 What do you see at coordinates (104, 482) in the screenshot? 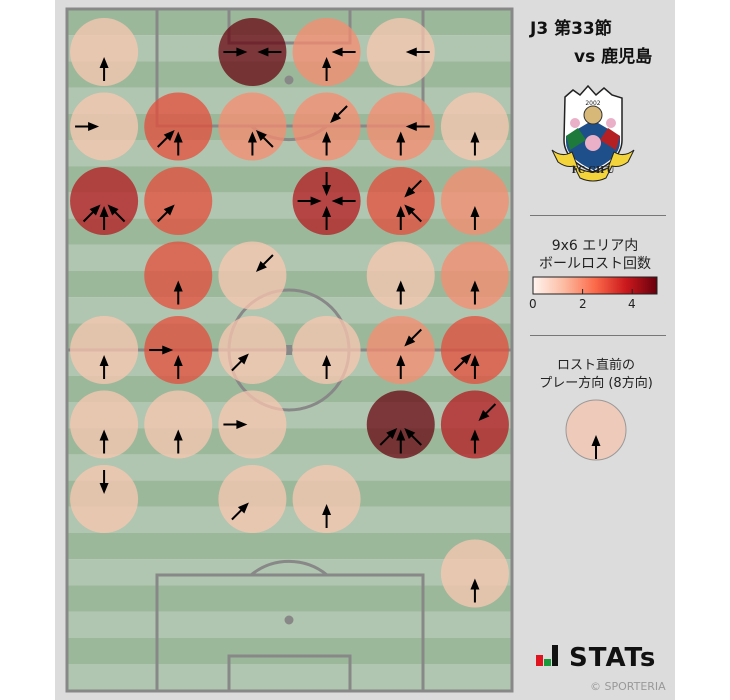
I see `direction-arrow-s` at bounding box center [104, 482].